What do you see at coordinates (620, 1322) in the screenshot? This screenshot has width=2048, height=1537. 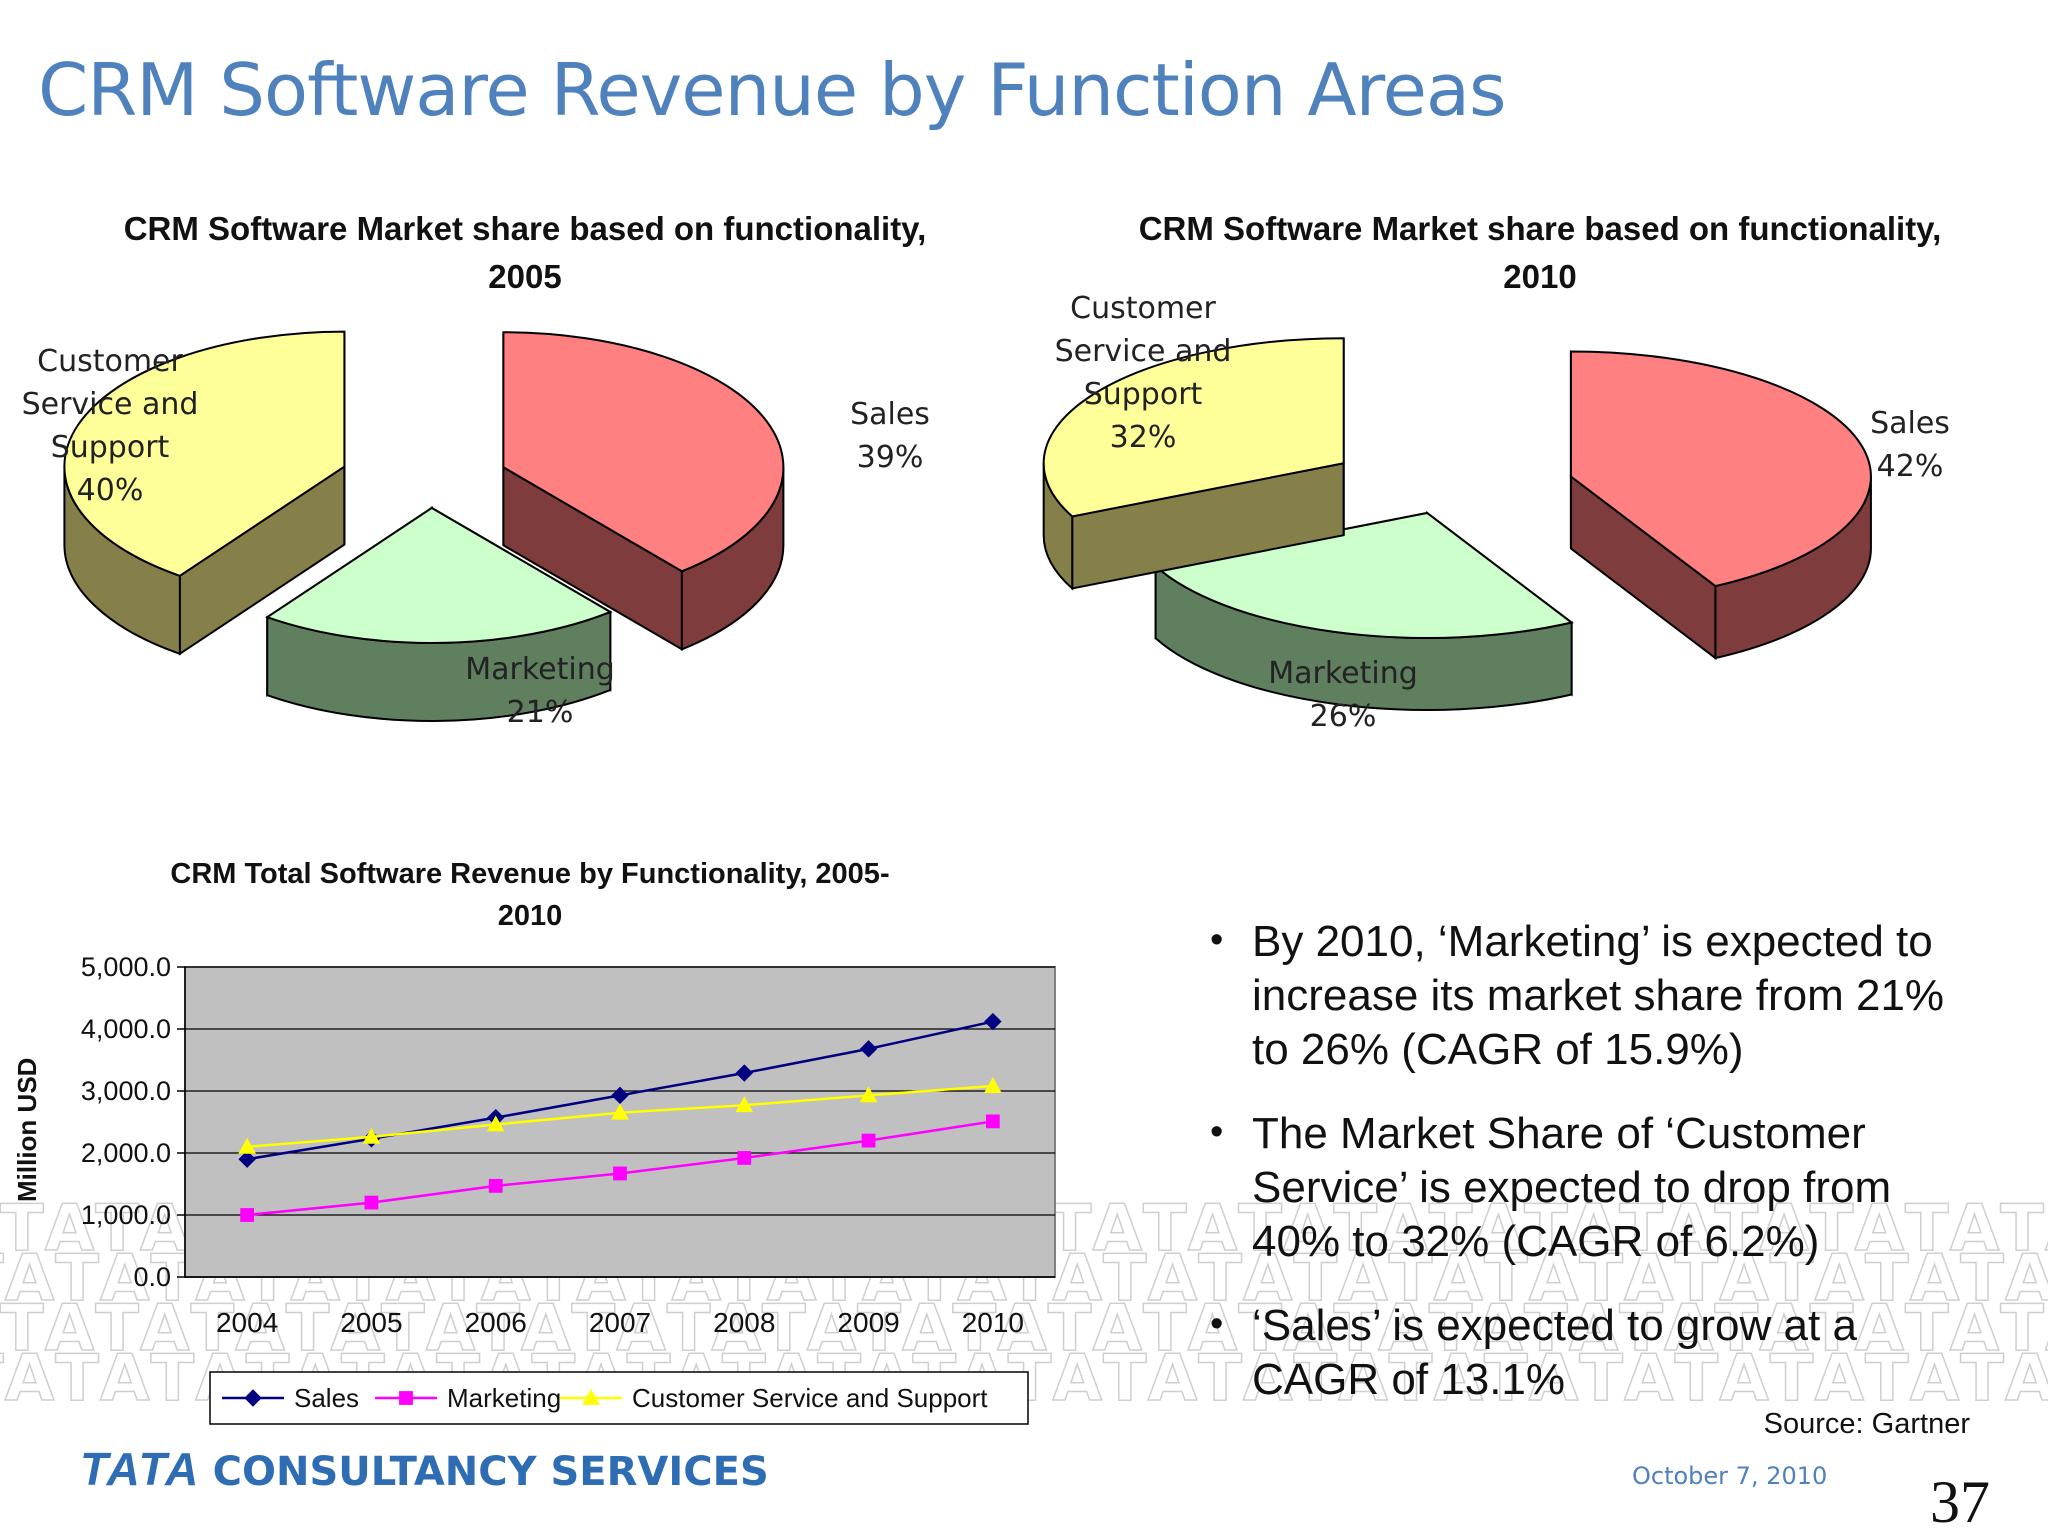 I see `x-tick-label: 2007` at bounding box center [620, 1322].